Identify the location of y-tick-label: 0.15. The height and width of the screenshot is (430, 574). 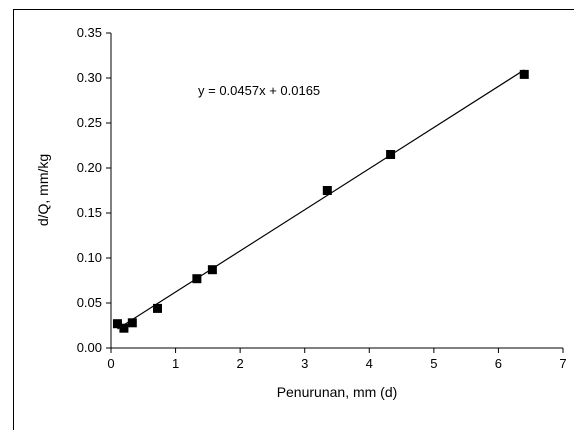
(89, 212).